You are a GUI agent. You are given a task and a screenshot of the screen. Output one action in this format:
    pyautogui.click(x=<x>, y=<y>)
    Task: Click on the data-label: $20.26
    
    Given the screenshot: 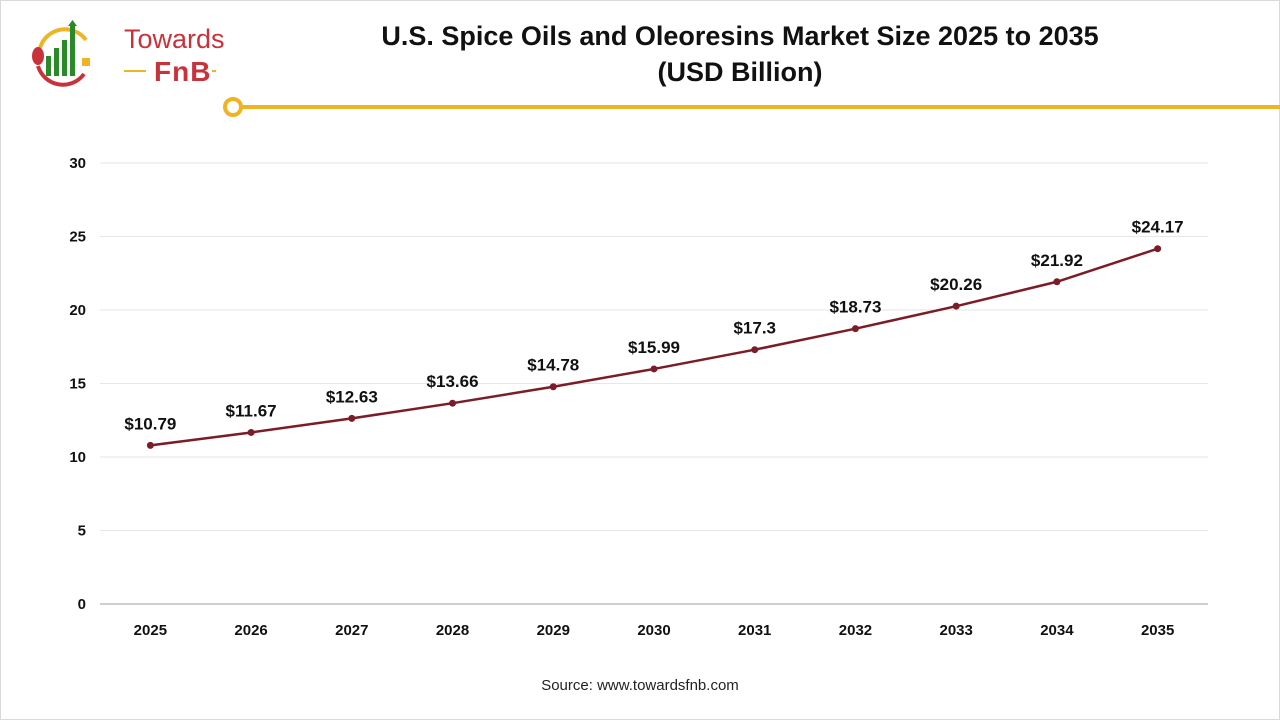 What is the action you would take?
    pyautogui.click(x=956, y=284)
    